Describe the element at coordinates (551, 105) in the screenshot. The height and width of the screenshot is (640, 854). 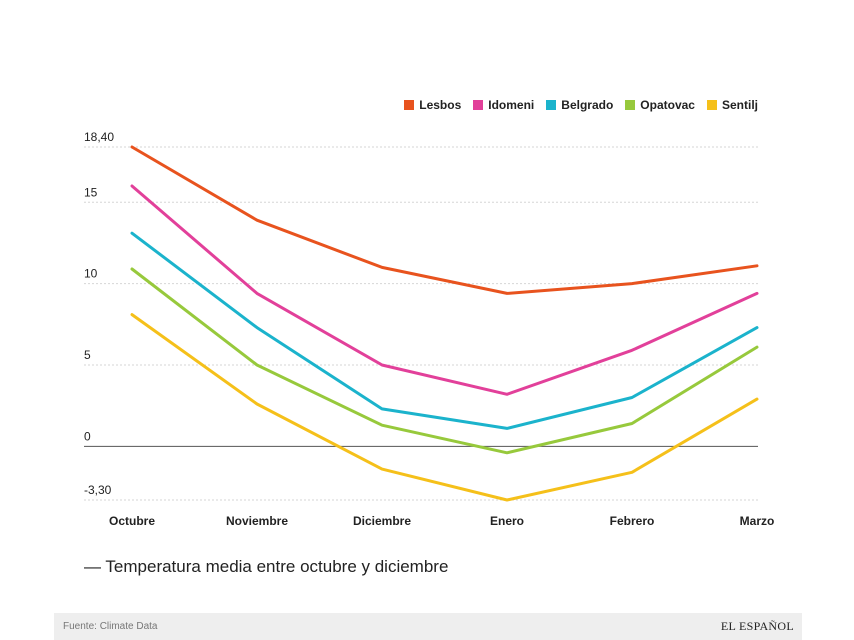
I see `legend-swatch-belgrado` at that location.